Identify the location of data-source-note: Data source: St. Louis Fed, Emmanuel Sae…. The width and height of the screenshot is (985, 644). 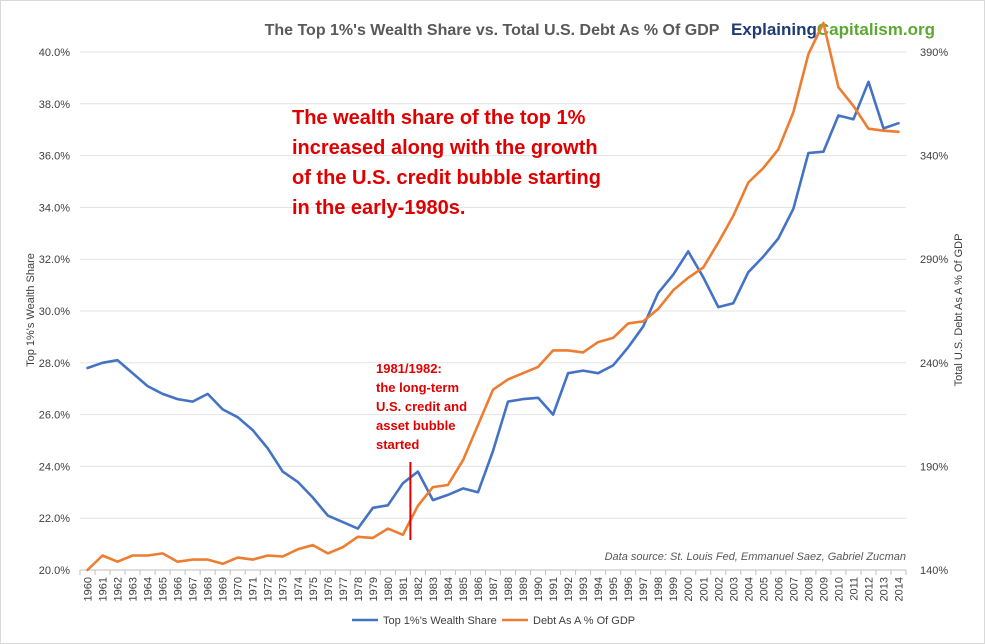
(755, 557).